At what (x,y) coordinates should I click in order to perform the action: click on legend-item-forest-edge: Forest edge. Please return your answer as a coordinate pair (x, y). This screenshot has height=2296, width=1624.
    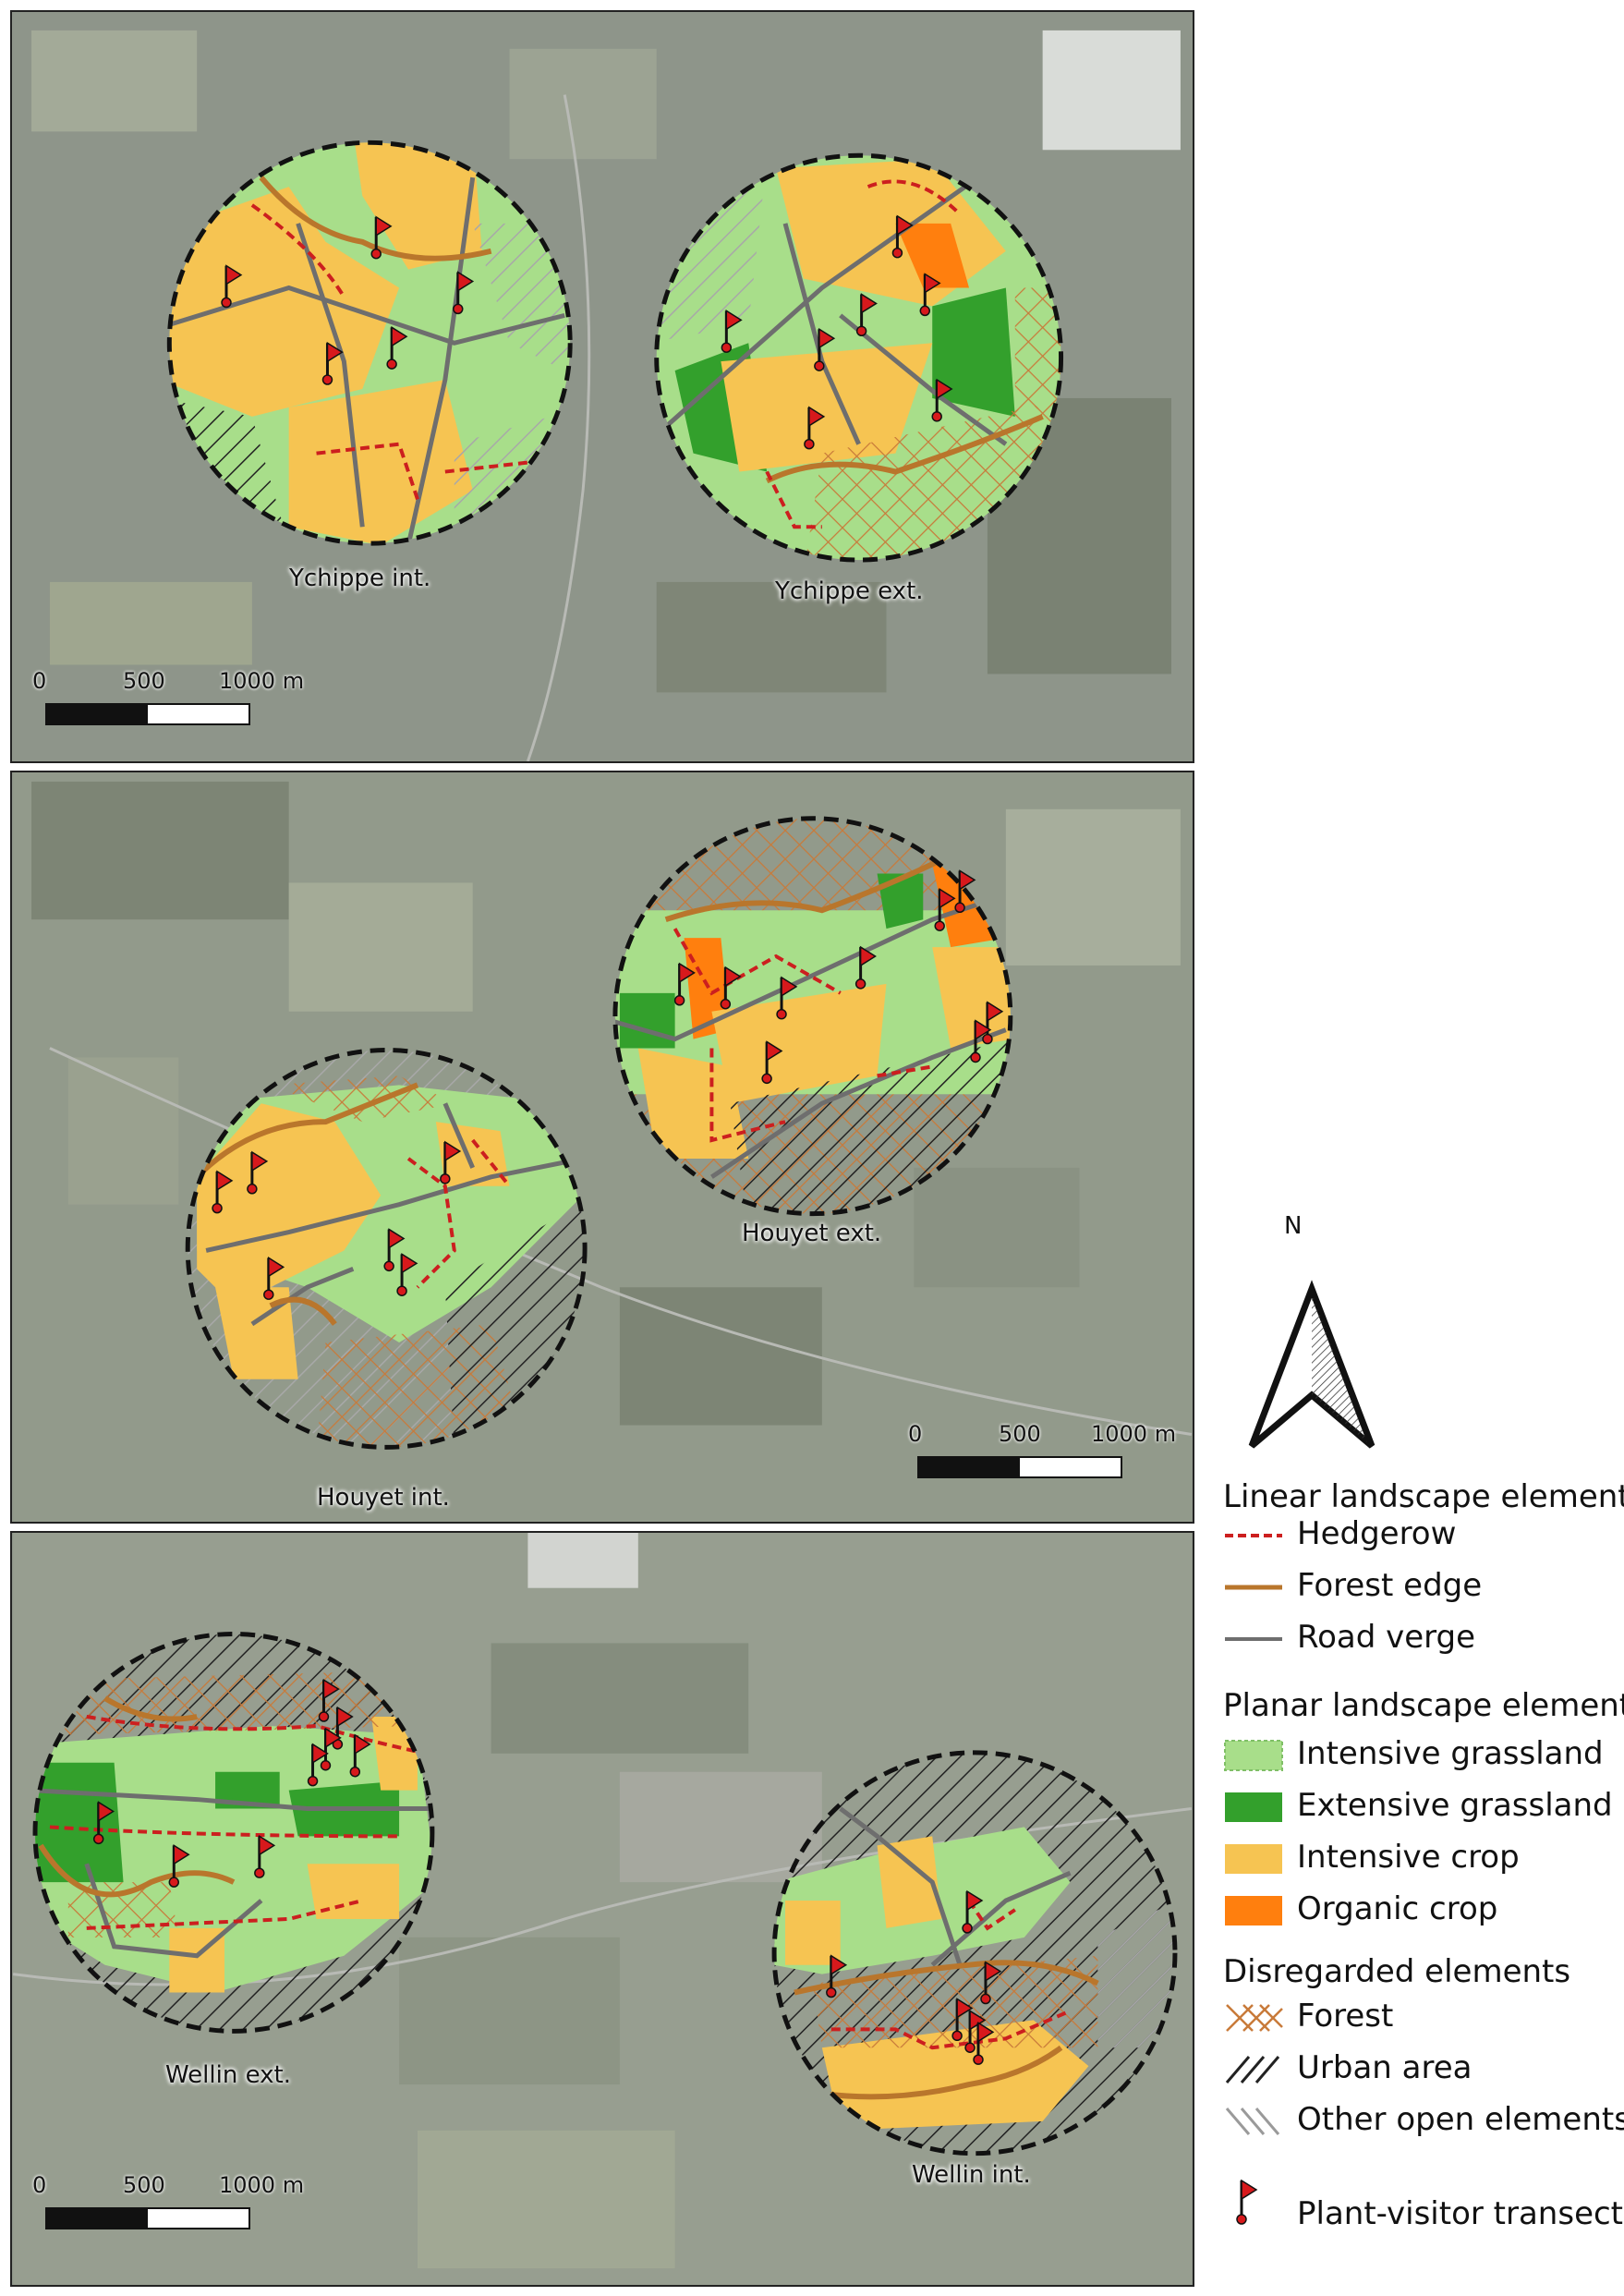
    Looking at the image, I should click on (1421, 1587).